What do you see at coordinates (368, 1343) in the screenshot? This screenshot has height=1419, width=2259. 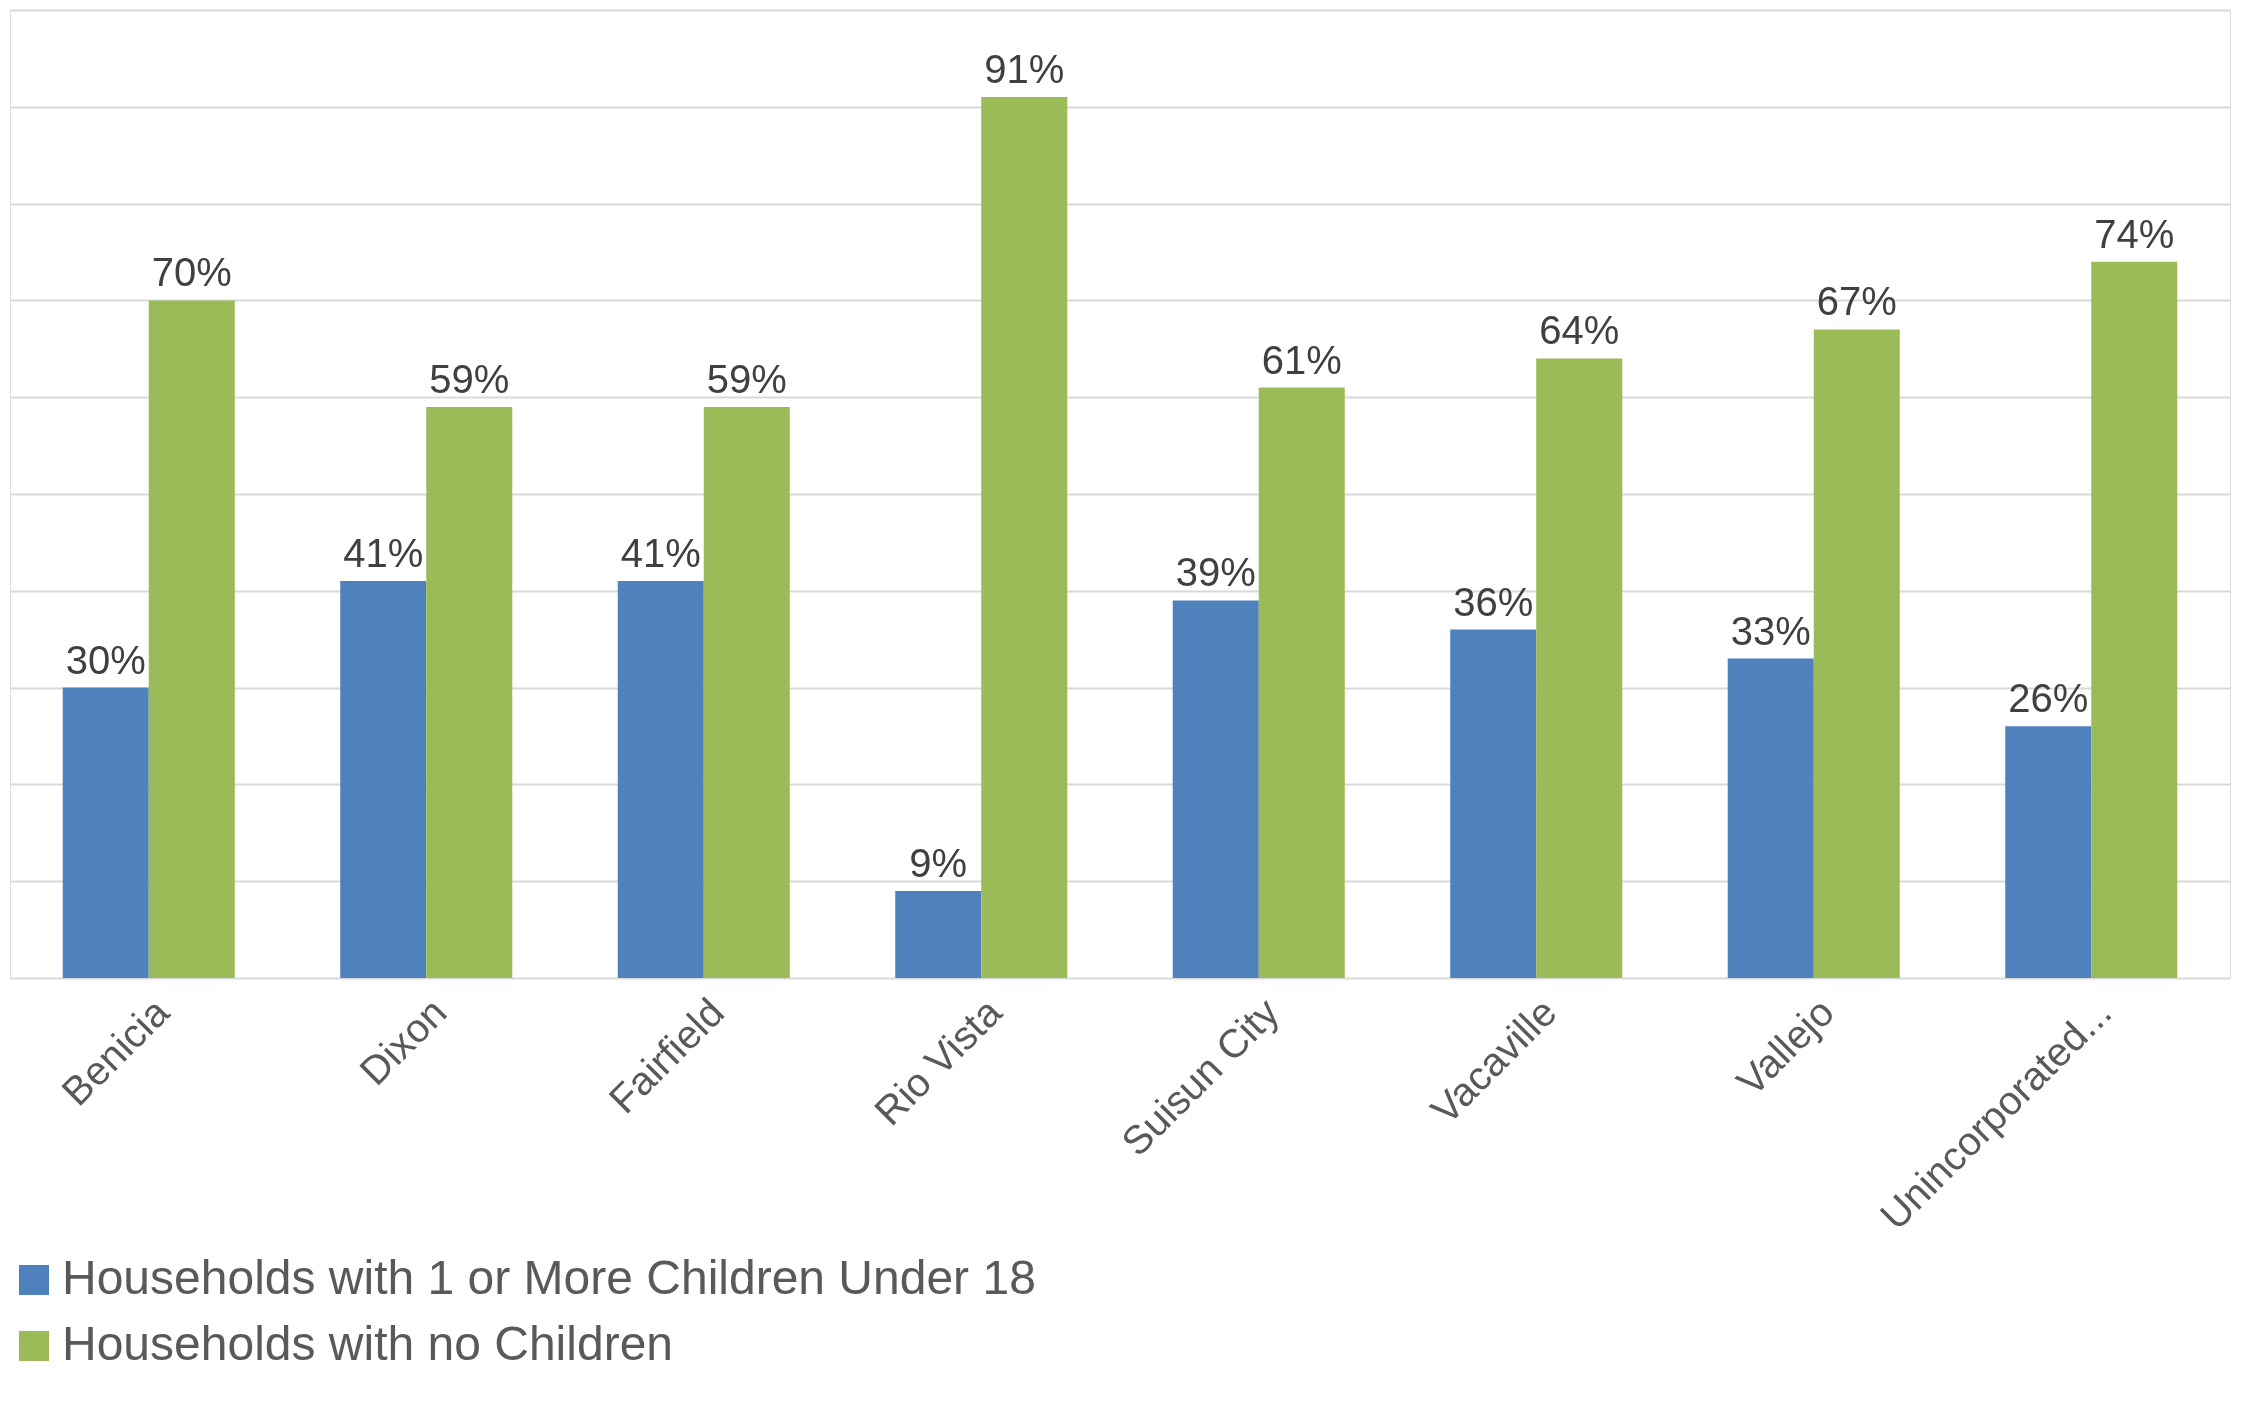 I see `legend-label: Households with no Children` at bounding box center [368, 1343].